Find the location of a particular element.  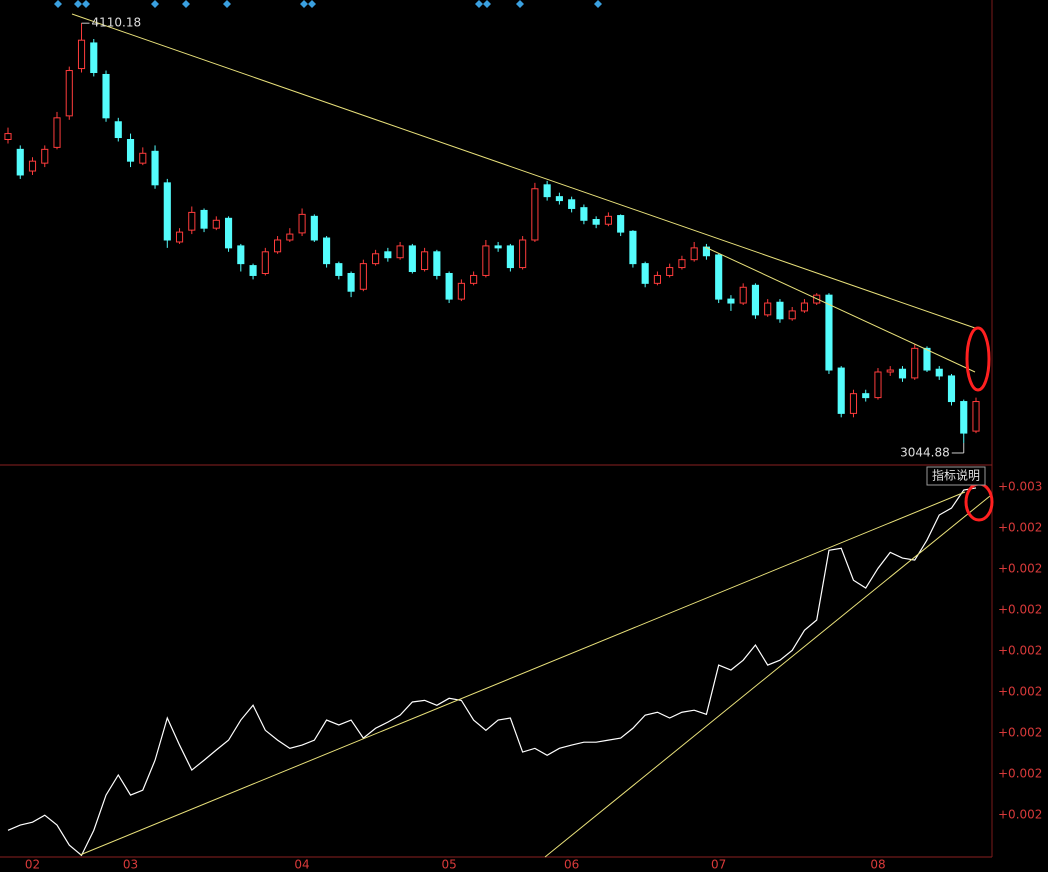

high-annotation: 4110.18 is located at coordinates (117, 23).